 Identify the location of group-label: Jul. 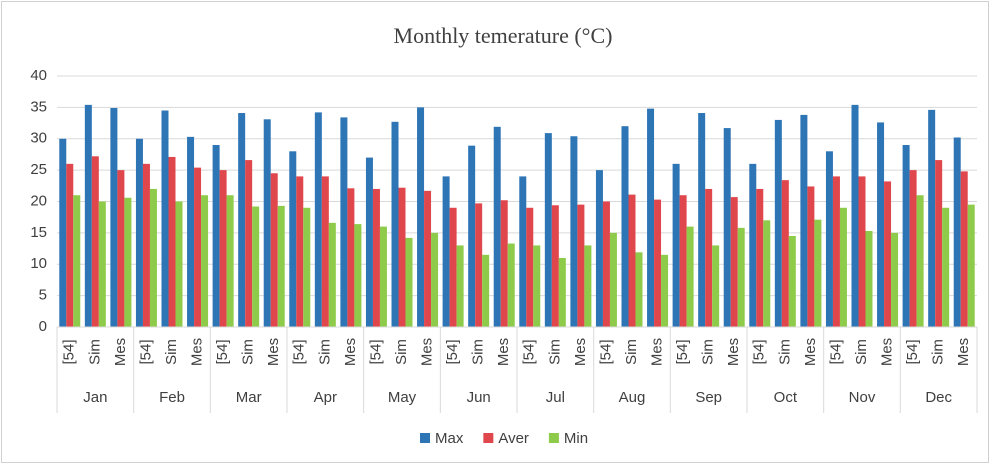
(555, 397).